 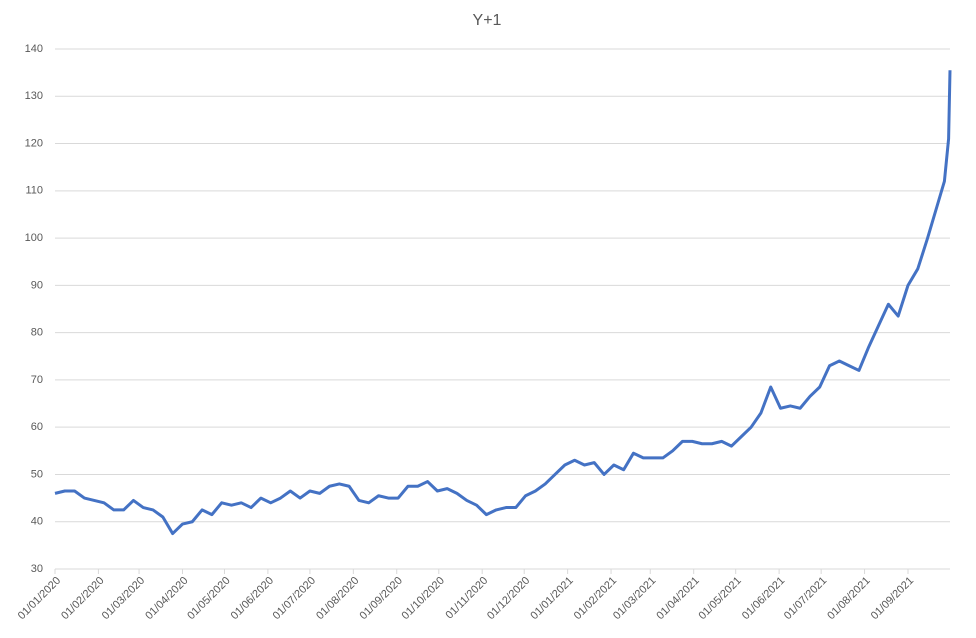 I want to click on x-tick-label: 01/01/2020, so click(x=39, y=598).